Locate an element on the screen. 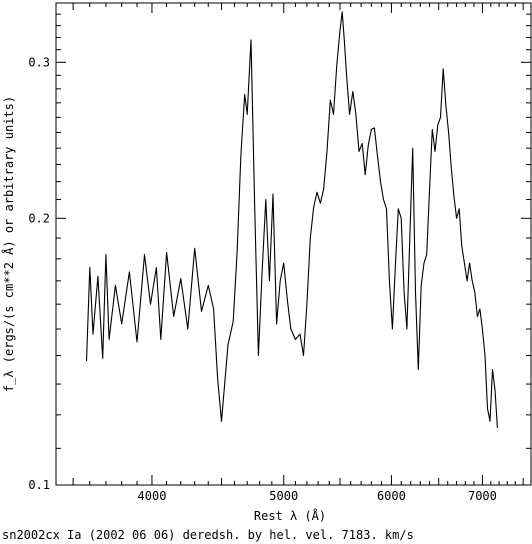  x-tick-label: 5000 is located at coordinates (283, 496).